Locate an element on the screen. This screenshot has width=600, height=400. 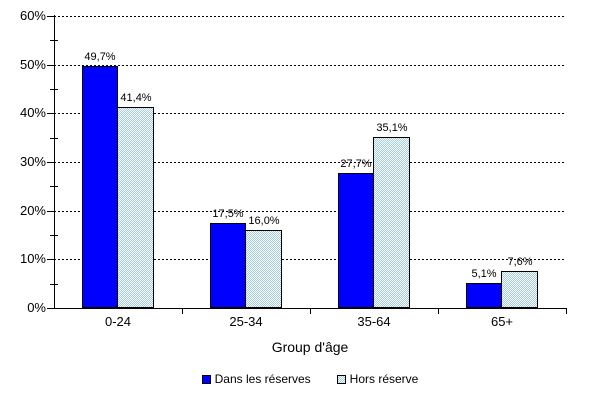
category-label: 0-24 is located at coordinates (118, 321).